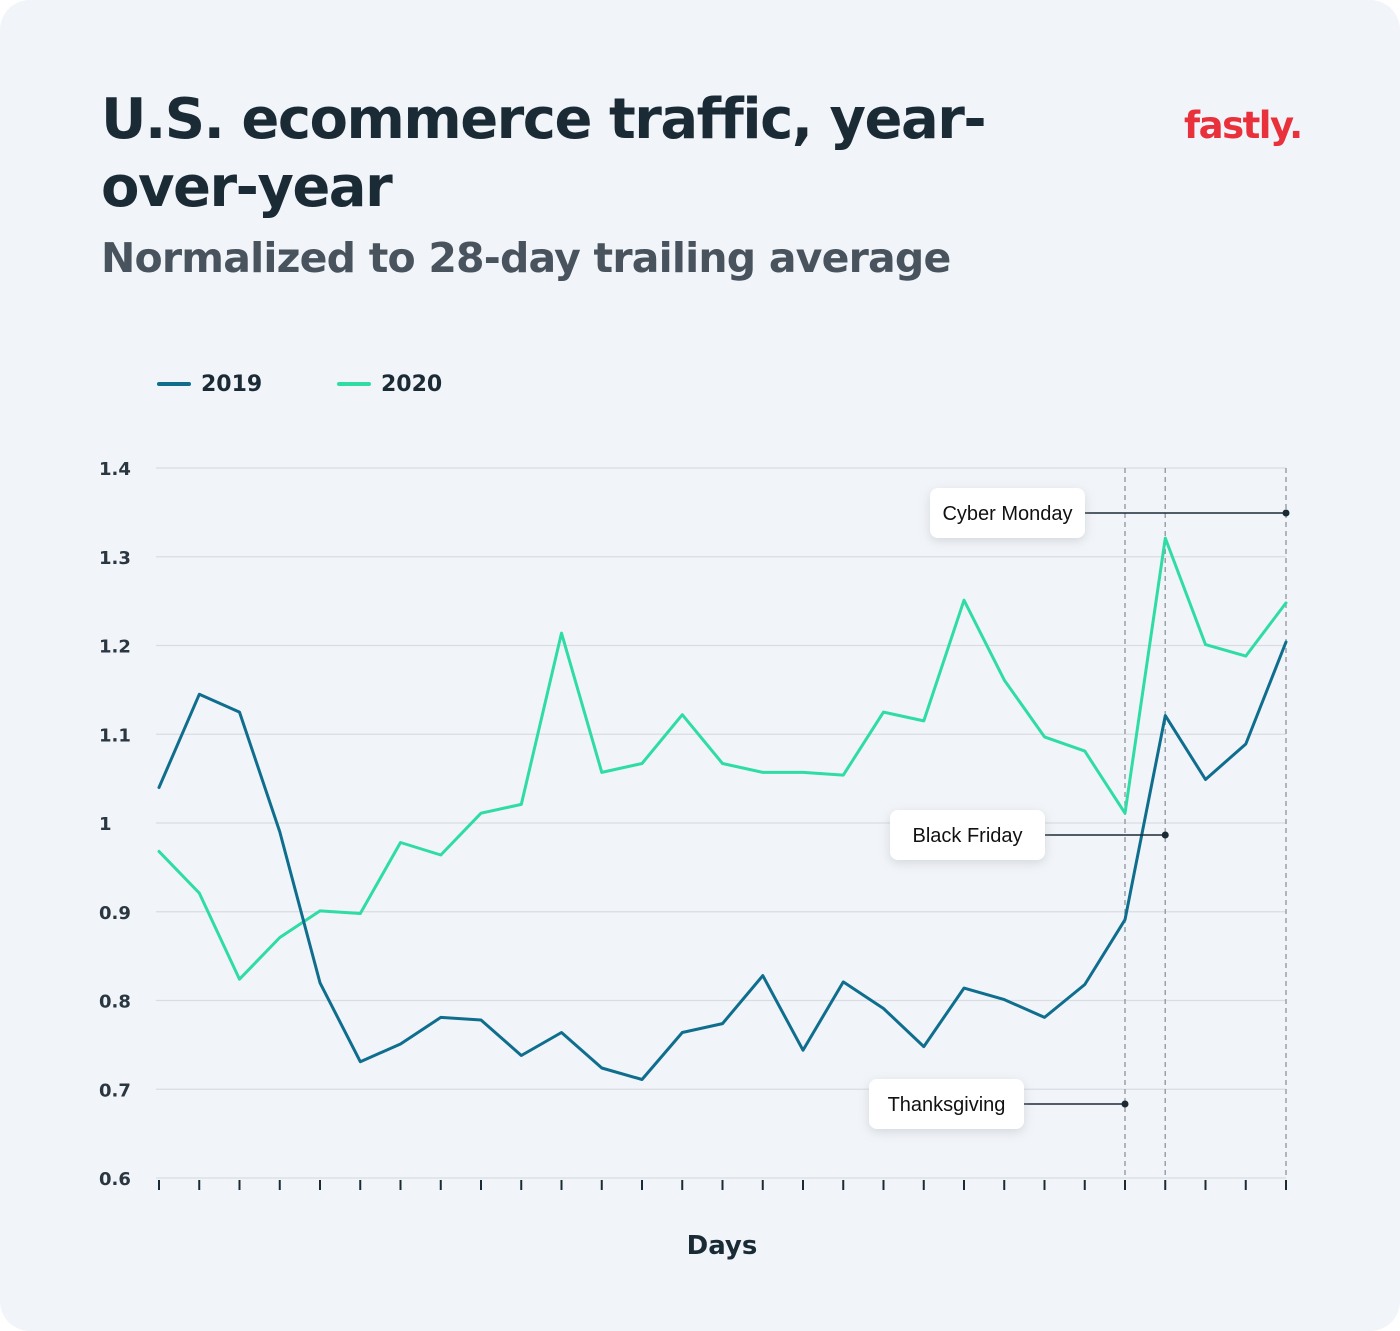 The height and width of the screenshot is (1331, 1400). Describe the element at coordinates (115, 469) in the screenshot. I see `y-tick-label: 1.4` at that location.